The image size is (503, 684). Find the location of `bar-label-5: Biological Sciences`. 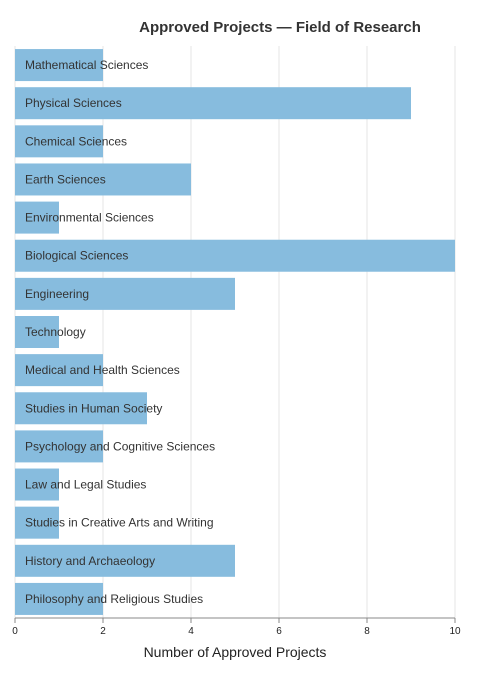

bar-label-5: Biological Sciences is located at coordinates (76, 256).